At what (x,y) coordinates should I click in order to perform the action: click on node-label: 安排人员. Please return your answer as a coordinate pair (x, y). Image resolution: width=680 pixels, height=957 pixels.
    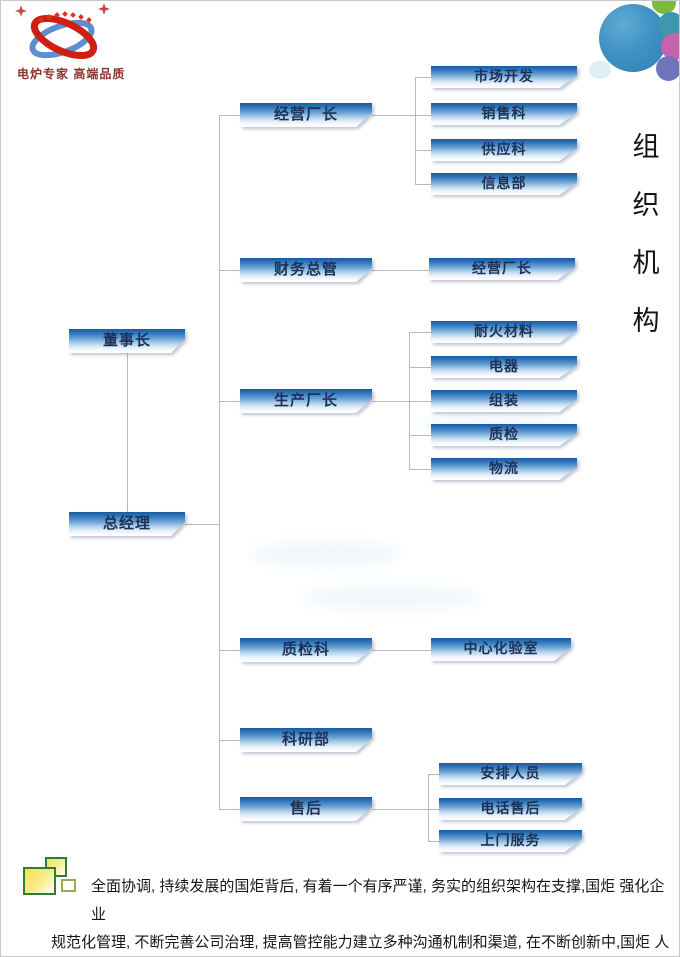
    Looking at the image, I should click on (510, 774).